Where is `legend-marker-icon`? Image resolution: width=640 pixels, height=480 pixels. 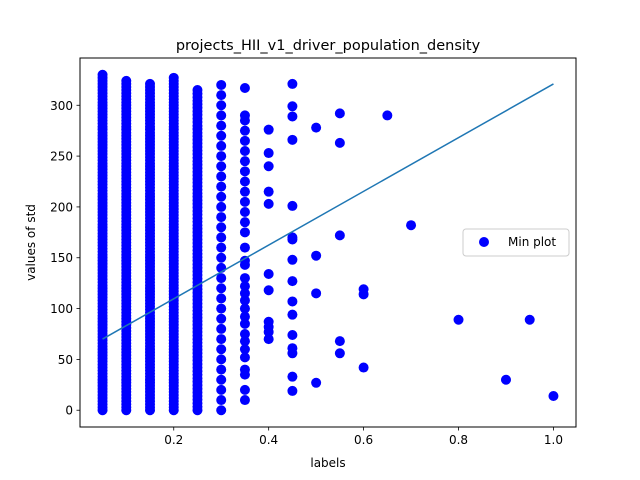
legend-marker-icon is located at coordinates (484, 242).